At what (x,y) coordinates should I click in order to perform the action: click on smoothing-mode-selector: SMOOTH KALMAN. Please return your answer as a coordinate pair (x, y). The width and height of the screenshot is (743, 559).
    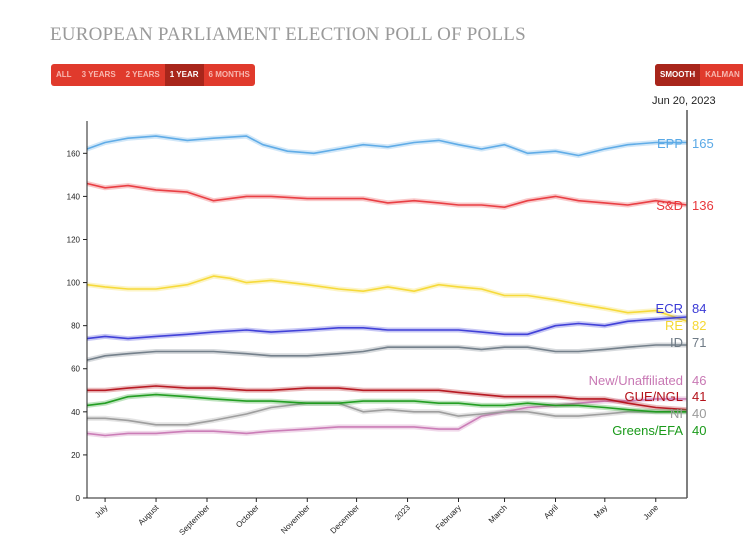
    Looking at the image, I should click on (699, 75).